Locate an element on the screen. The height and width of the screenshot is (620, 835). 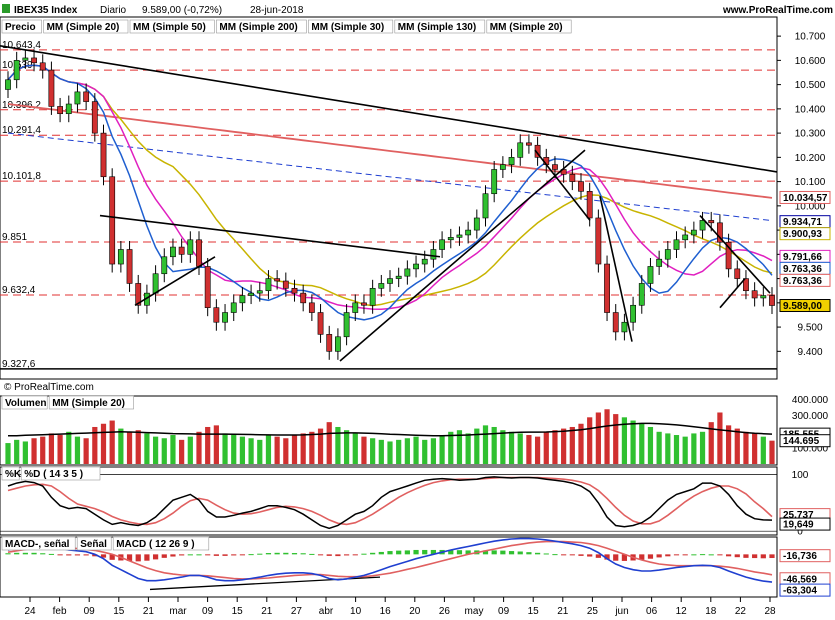
volume-panel is located at coordinates (389, 430).